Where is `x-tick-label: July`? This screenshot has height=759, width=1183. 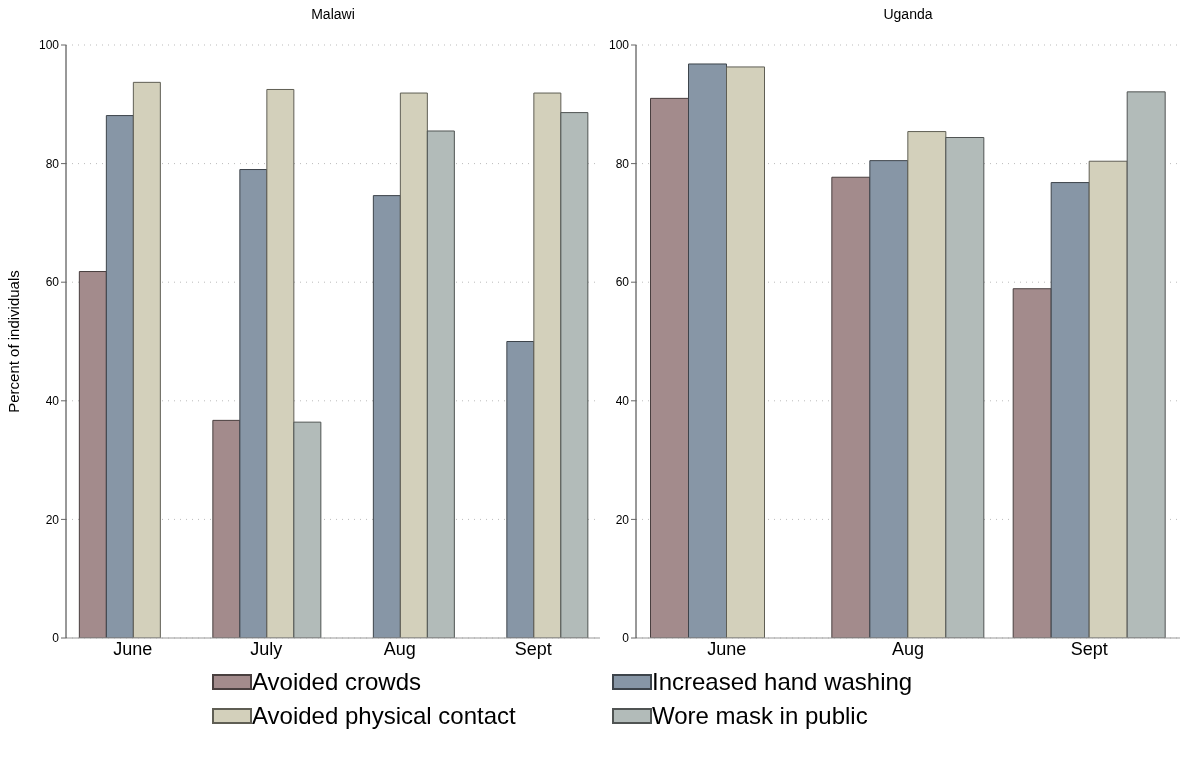
x-tick-label: July is located at coordinates (266, 648).